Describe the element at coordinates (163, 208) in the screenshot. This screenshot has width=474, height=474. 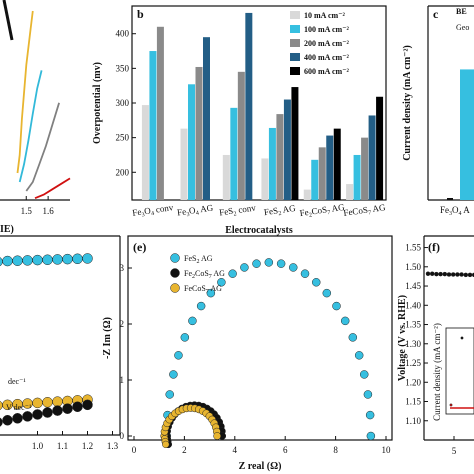
I see `label-part: conv` at that location.